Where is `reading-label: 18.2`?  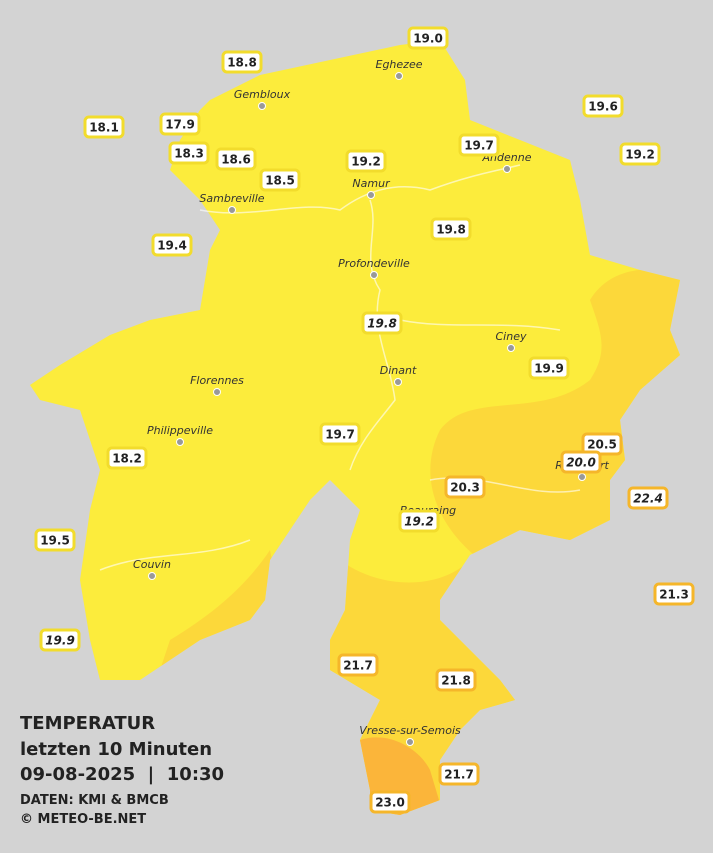
reading-label: 18.2 is located at coordinates (127, 459).